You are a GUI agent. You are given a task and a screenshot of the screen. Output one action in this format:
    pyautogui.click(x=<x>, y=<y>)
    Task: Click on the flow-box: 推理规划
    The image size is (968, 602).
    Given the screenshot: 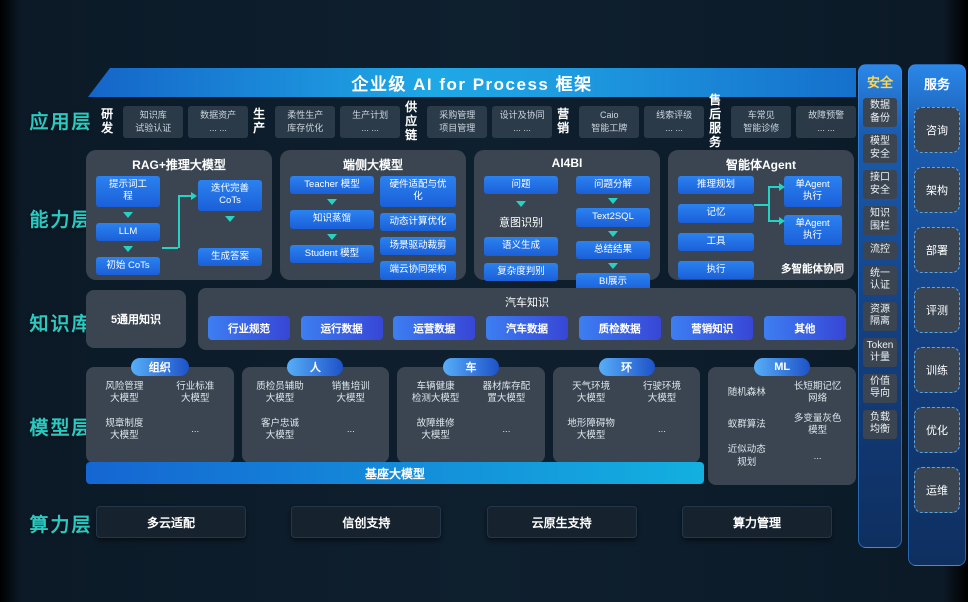 What is the action you would take?
    pyautogui.click(x=716, y=185)
    